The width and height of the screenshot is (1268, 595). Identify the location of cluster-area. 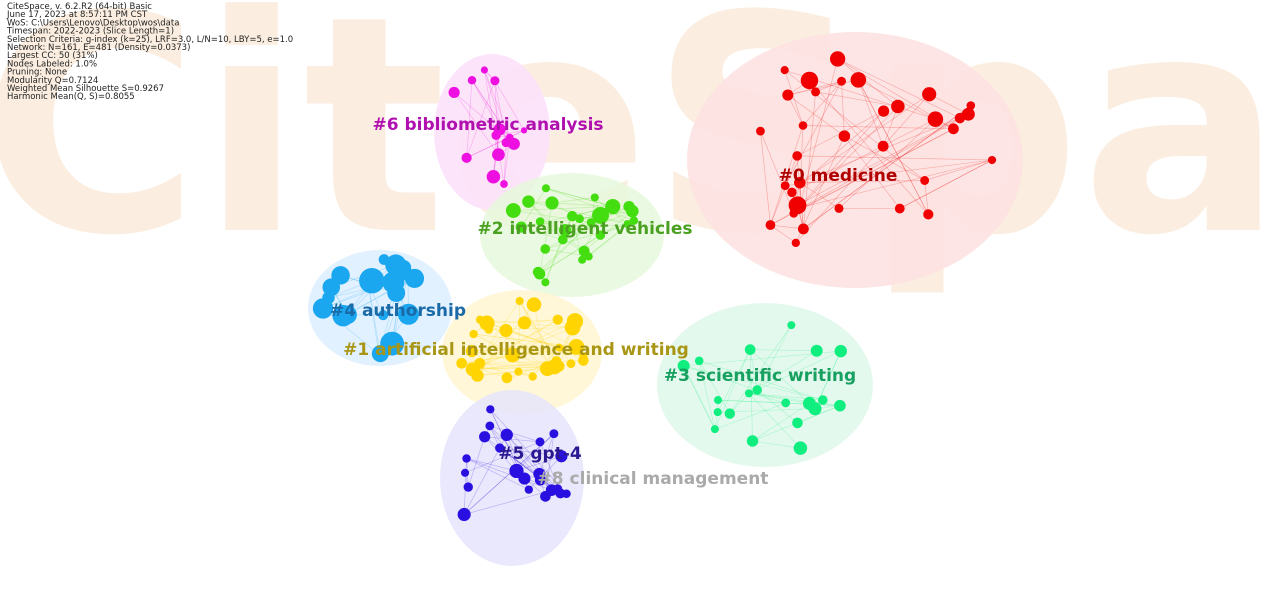
(492, 132).